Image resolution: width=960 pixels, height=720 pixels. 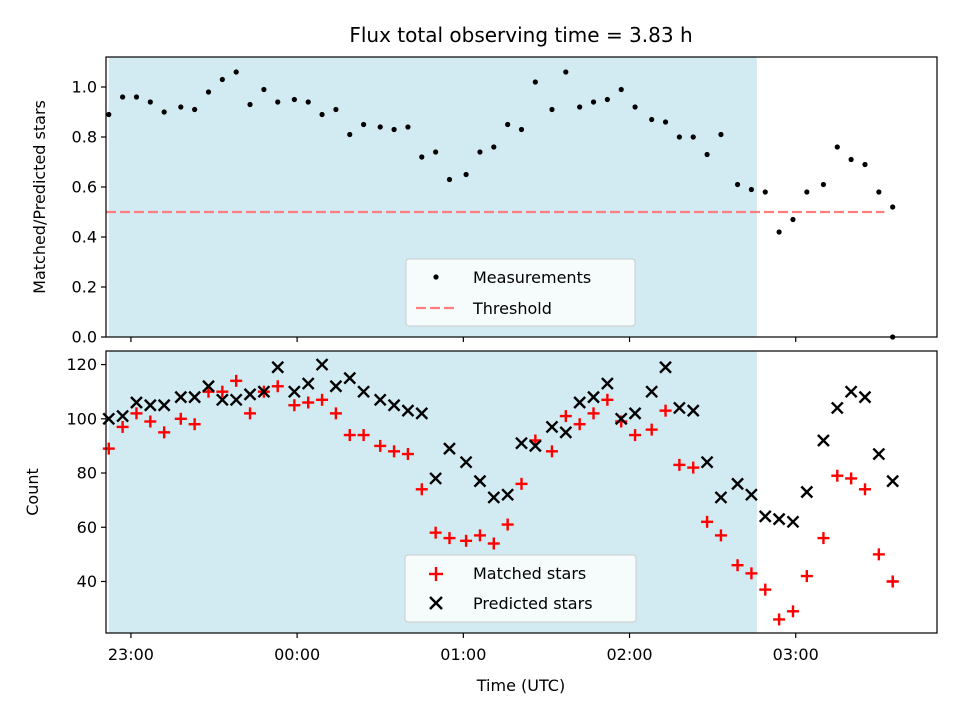 I want to click on y-tick-label: 100, so click(x=81, y=418).